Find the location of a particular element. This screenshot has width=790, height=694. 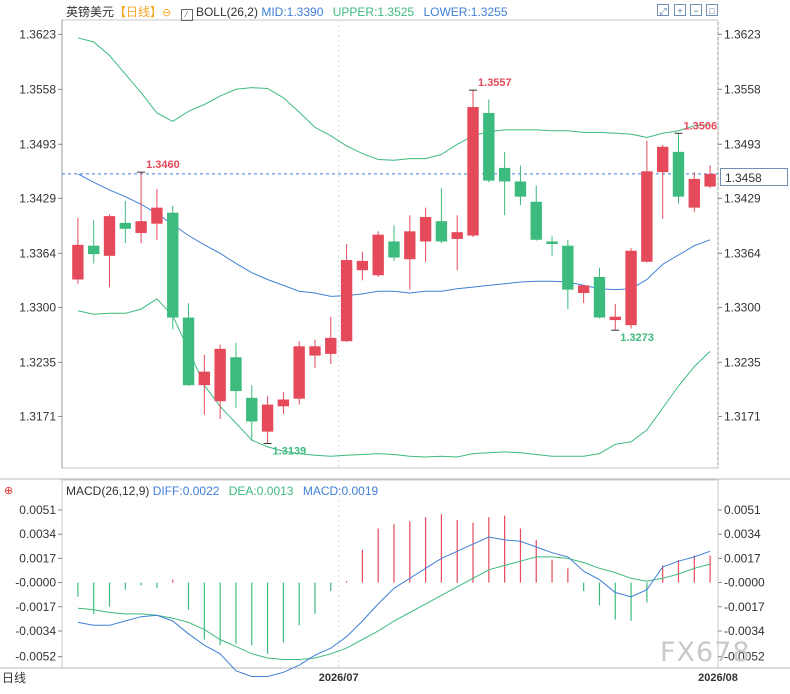

macd-tick-label-left: 0.0034 is located at coordinates (37, 534).